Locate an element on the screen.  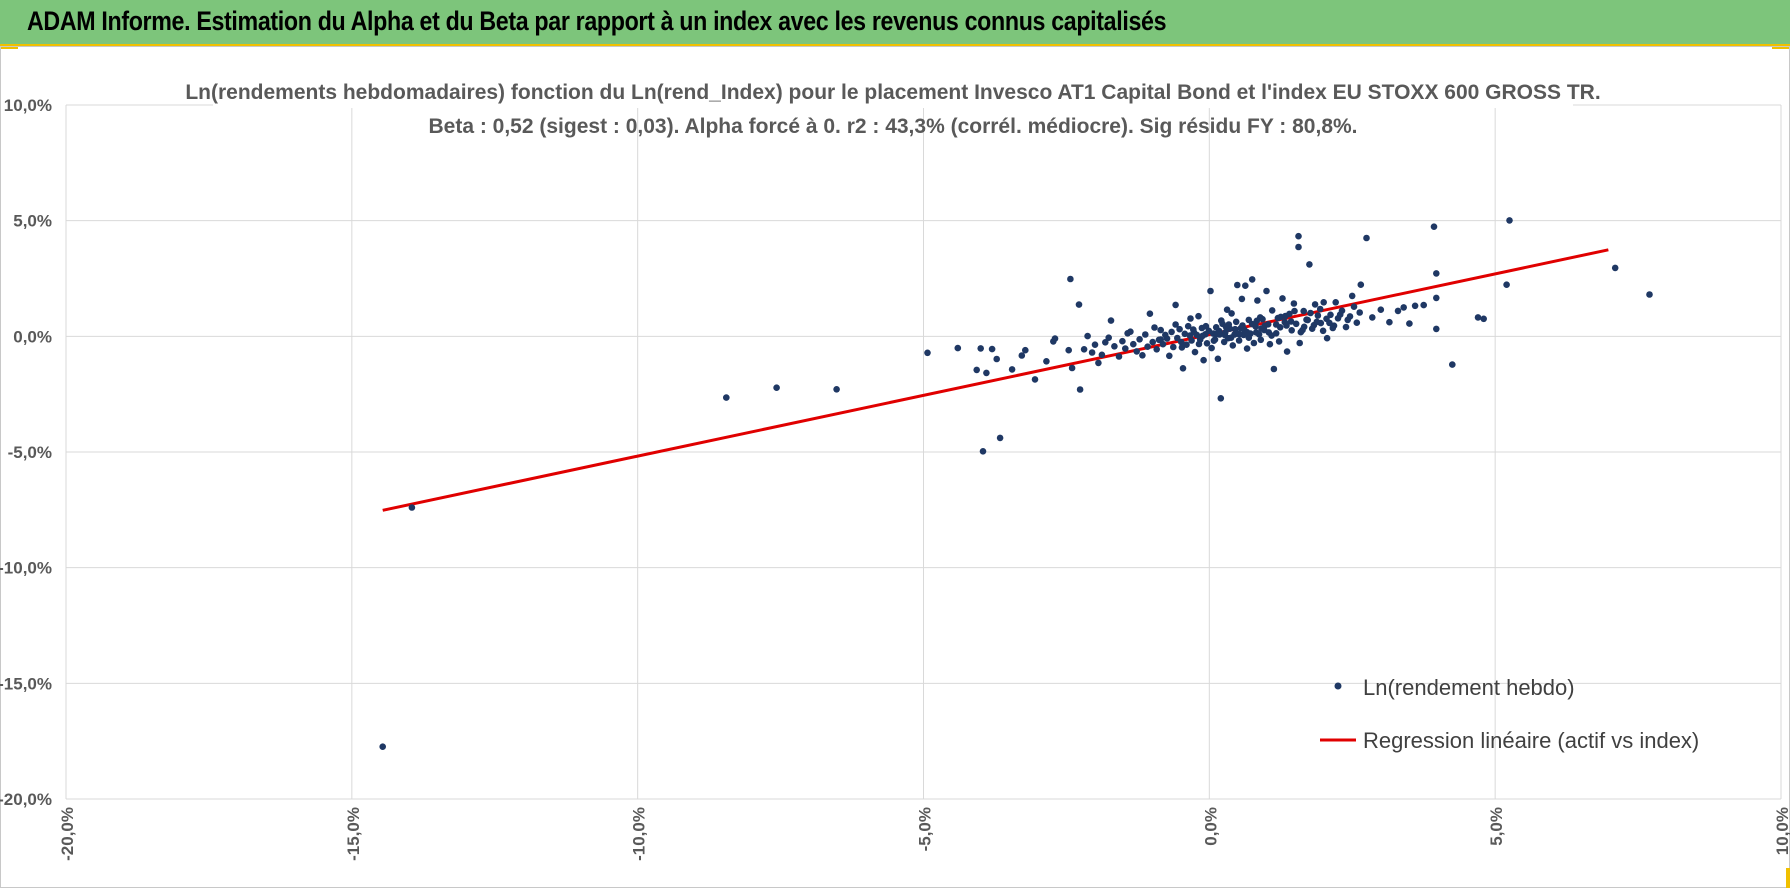
y-tick-label: -20,0% is located at coordinates (26, 799).